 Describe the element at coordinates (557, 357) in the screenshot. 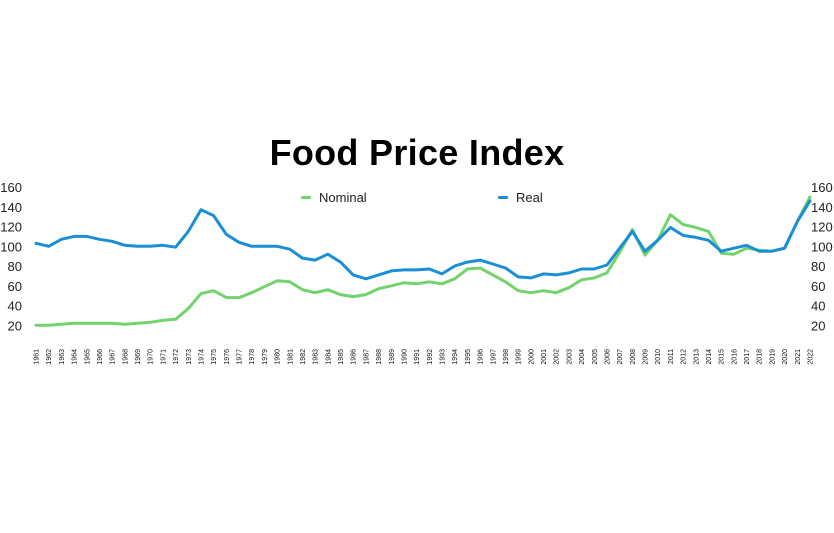

I see `x-tick-2002: 2002` at that location.